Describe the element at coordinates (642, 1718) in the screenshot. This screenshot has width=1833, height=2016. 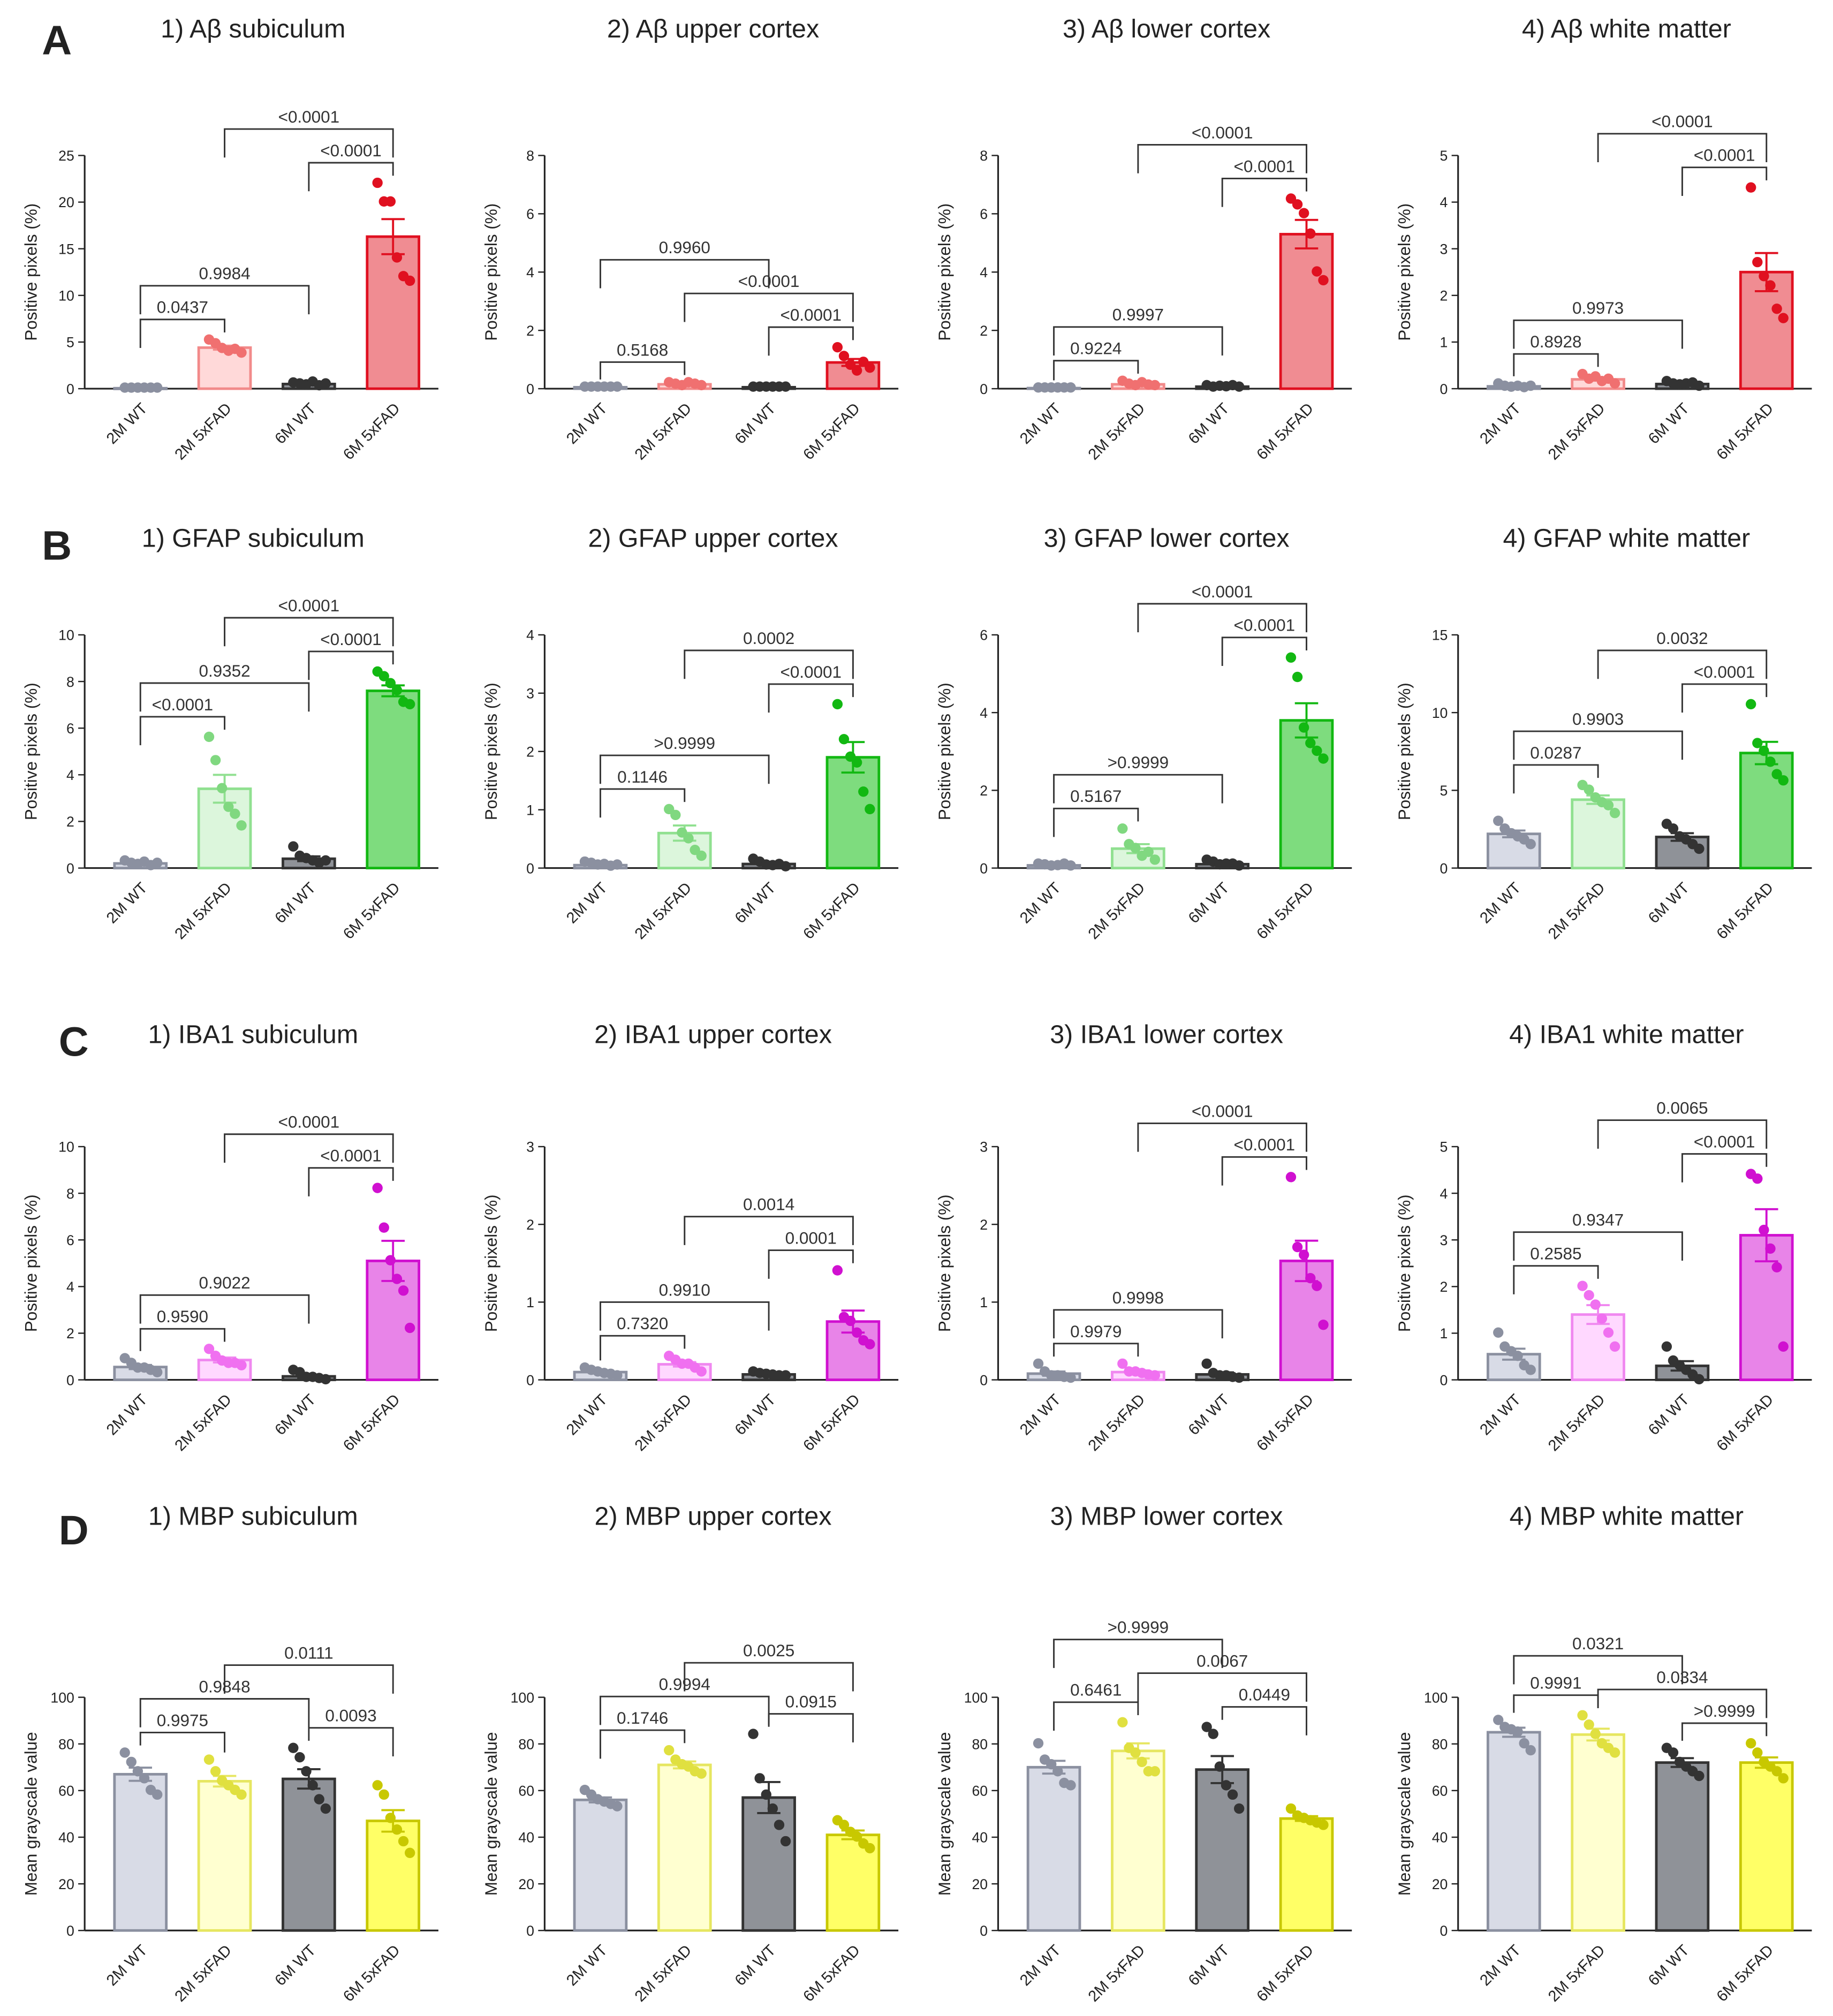
I see `p-value-label: 0.1746` at that location.